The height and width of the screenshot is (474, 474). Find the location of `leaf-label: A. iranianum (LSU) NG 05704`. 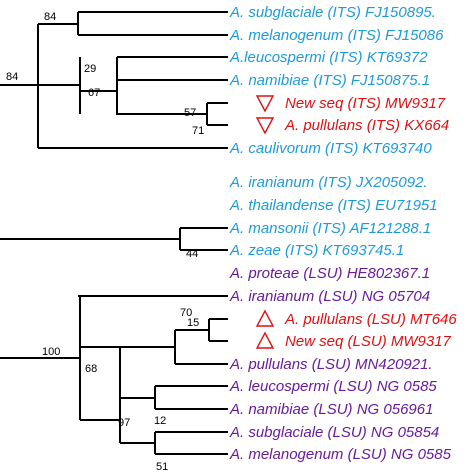

leaf-label: A. iranianum (LSU) NG 05704 is located at coordinates (329, 296).